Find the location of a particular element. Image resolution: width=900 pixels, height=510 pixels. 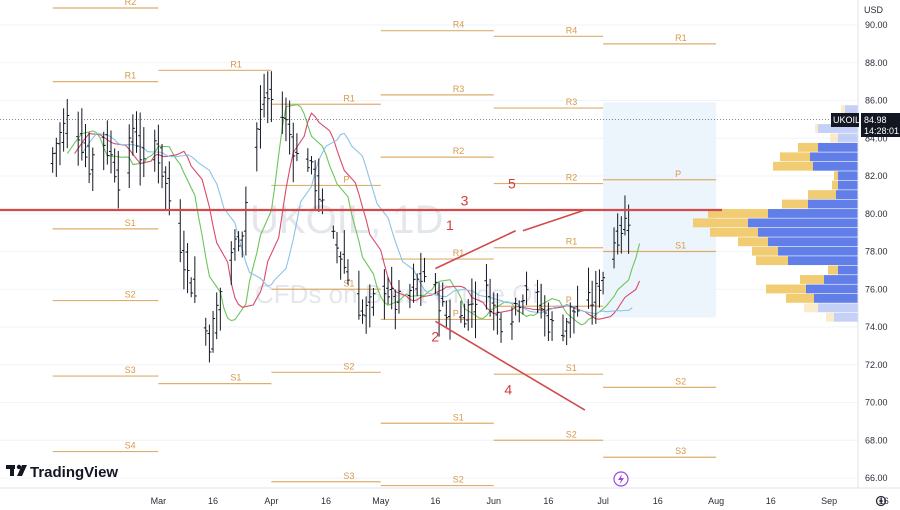

last-price-badge: UKOIL 84.98 14:28:01 is located at coordinates (865, 125).